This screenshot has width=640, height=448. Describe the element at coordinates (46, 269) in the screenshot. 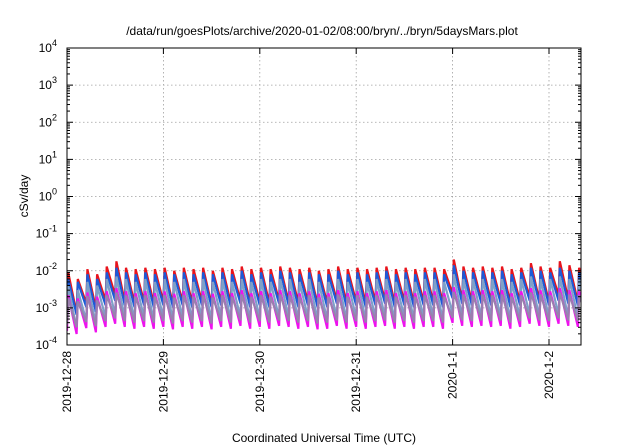

I see `y-tick-label: 10⁻²` at that location.